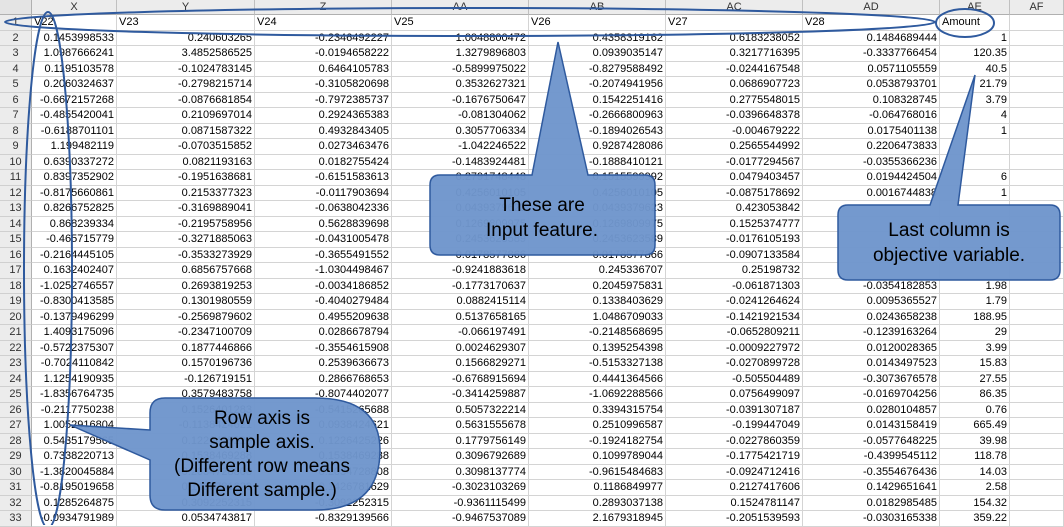 Image resolution: width=1064 pixels, height=527 pixels. Describe the element at coordinates (871, 503) in the screenshot. I see `table-cell: 0.0182985485` at that location.